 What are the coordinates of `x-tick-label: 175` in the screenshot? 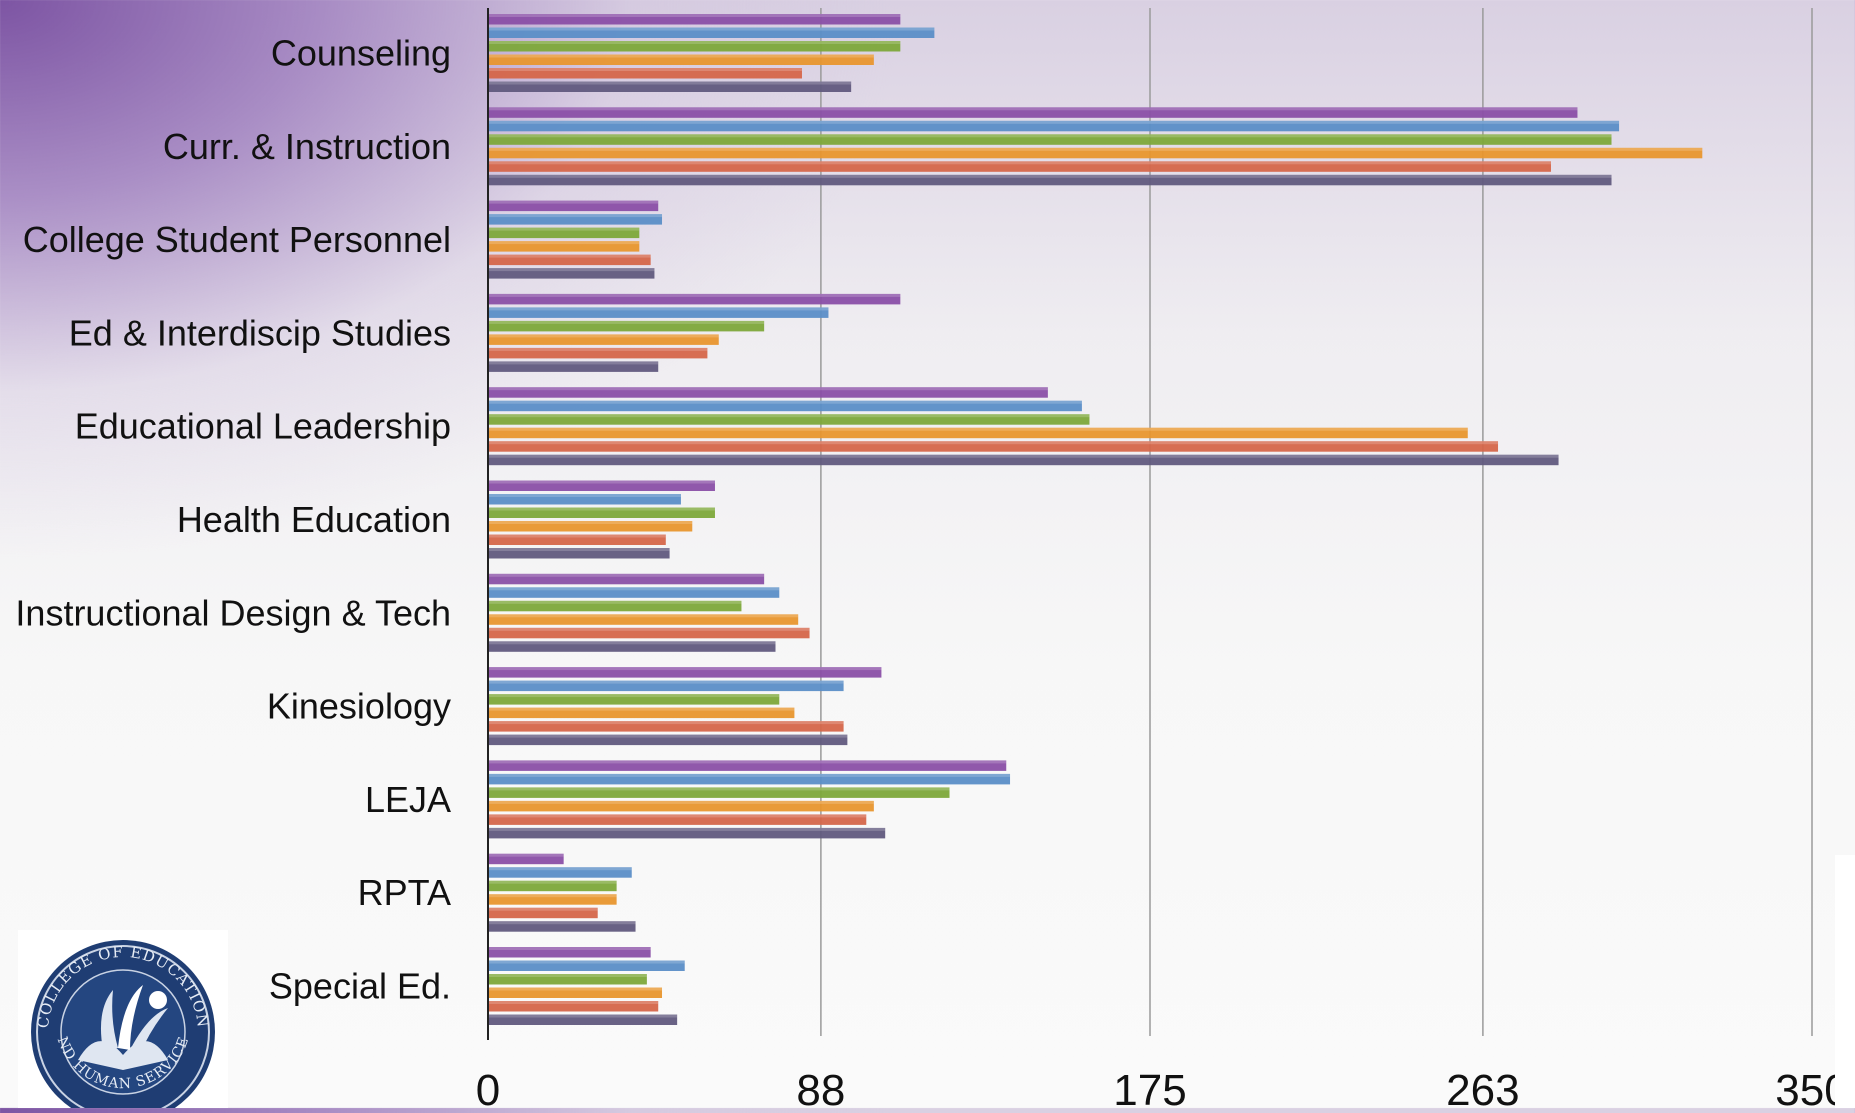 It's located at (1149, 1087).